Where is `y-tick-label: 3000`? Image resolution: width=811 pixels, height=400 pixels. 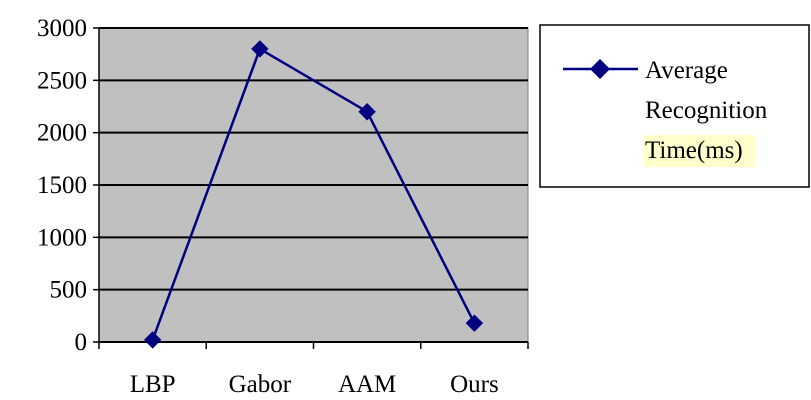
y-tick-label: 3000 is located at coordinates (62, 28).